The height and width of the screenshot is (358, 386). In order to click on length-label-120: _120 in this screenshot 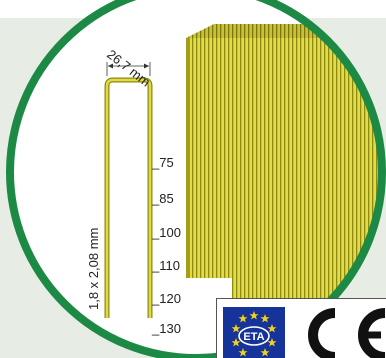, I will do `click(166, 298)`.